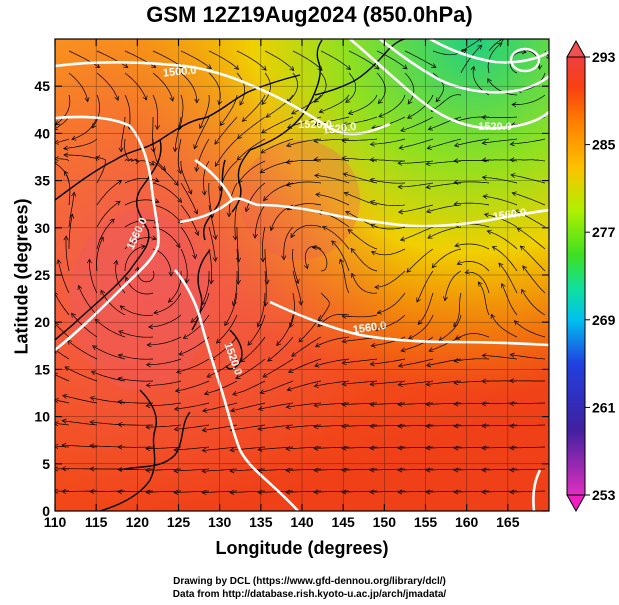 The image size is (619, 605). I want to click on x-tick-label: 120, so click(138, 522).